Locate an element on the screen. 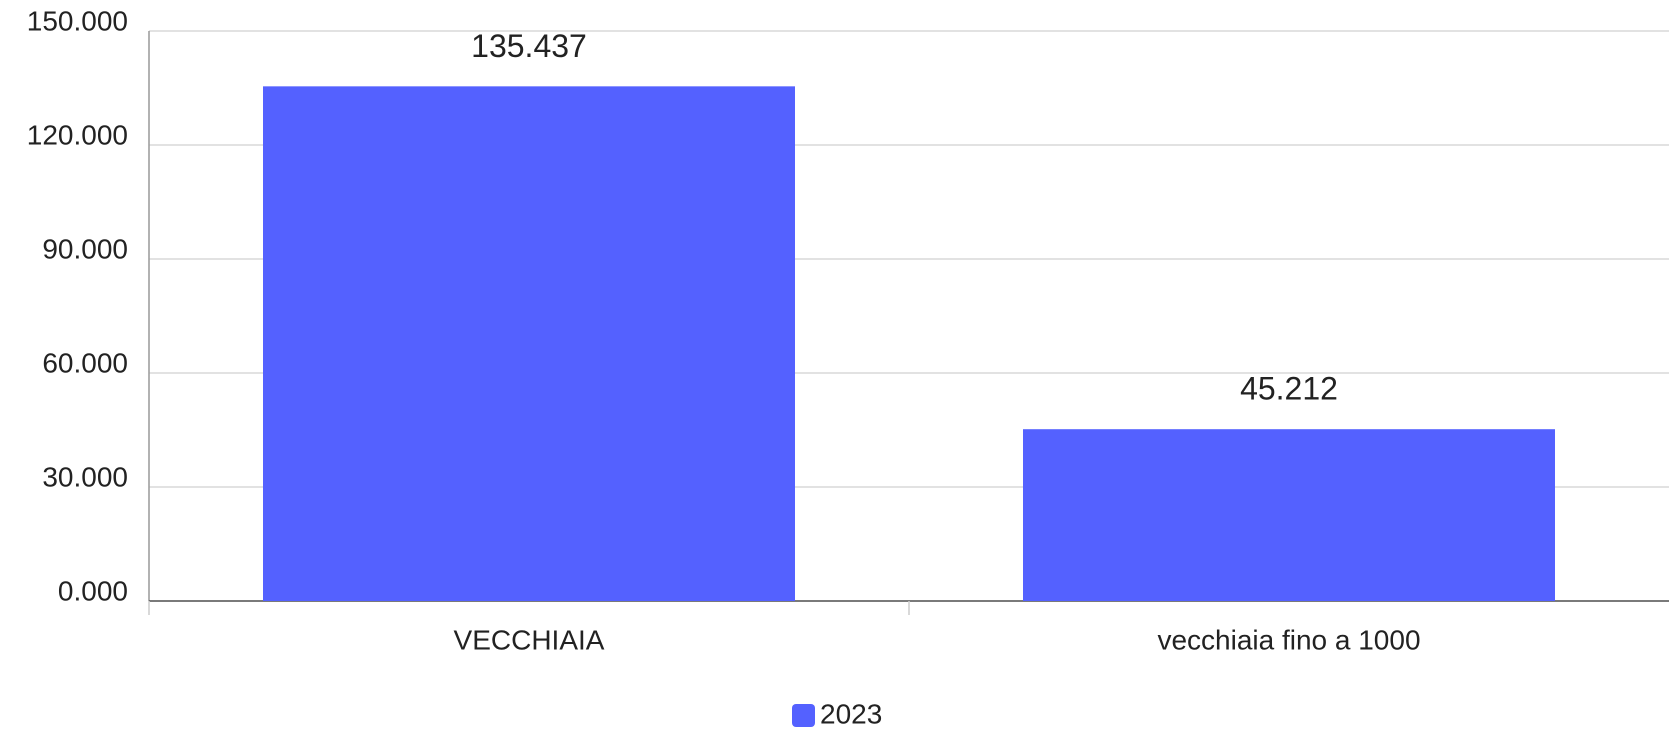  x-tick-label: VECCHIAIA is located at coordinates (529, 639).